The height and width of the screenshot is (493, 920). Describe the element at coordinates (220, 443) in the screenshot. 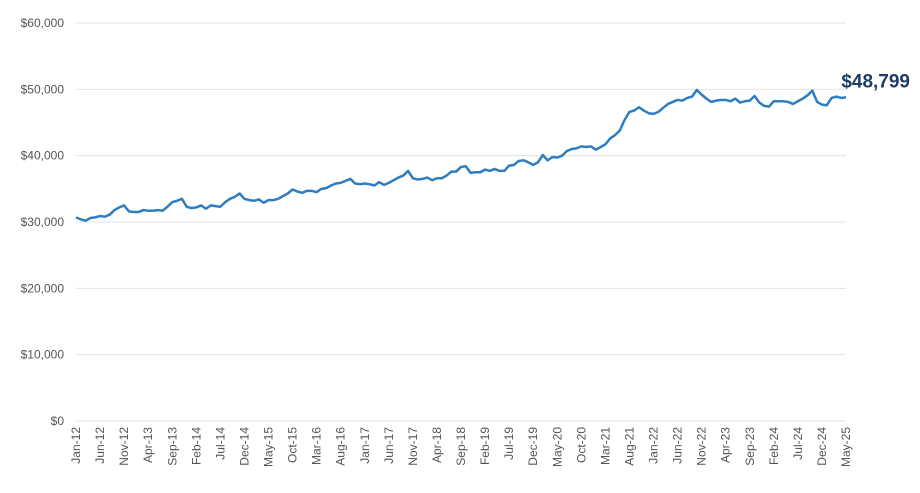

I see `x-tick-label: Jul-14` at that location.